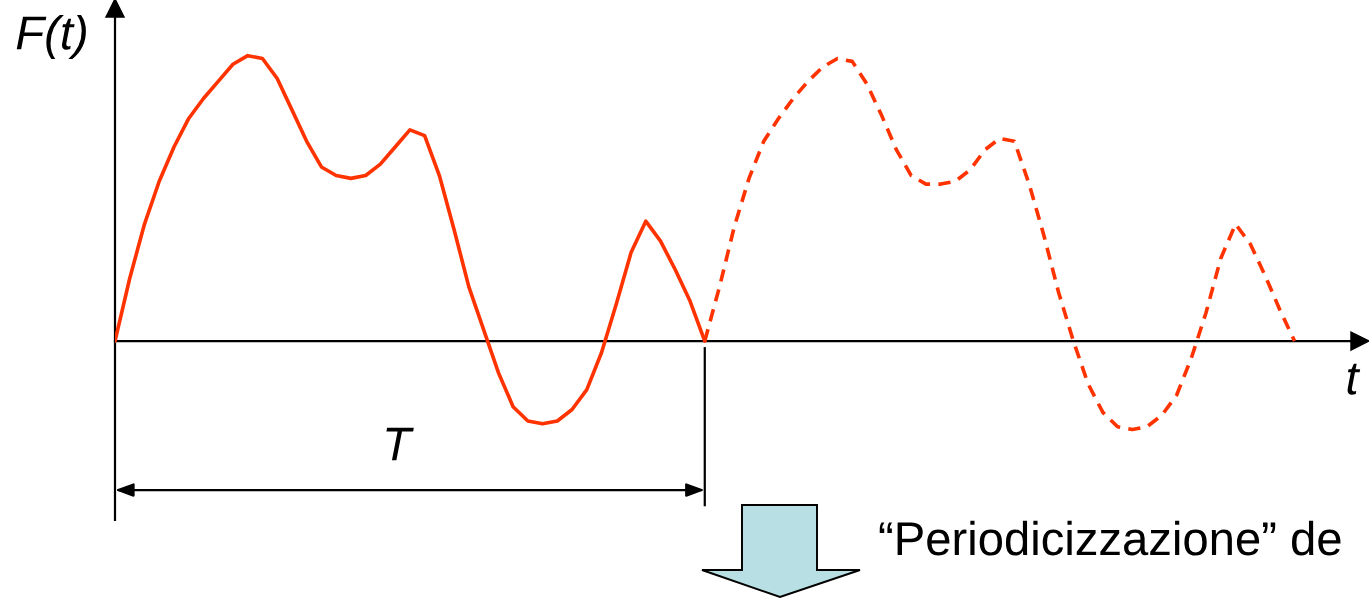  I want to click on text: “Periodicizzazione” de, so click(1110, 538).